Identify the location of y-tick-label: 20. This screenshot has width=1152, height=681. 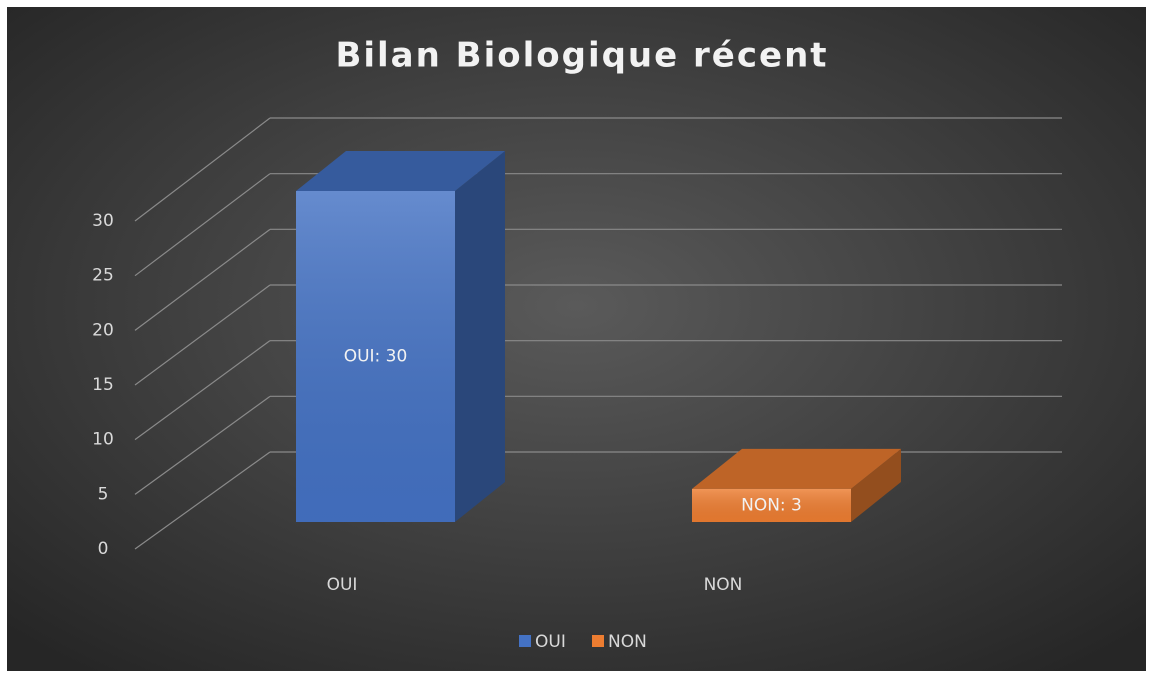
(103, 330).